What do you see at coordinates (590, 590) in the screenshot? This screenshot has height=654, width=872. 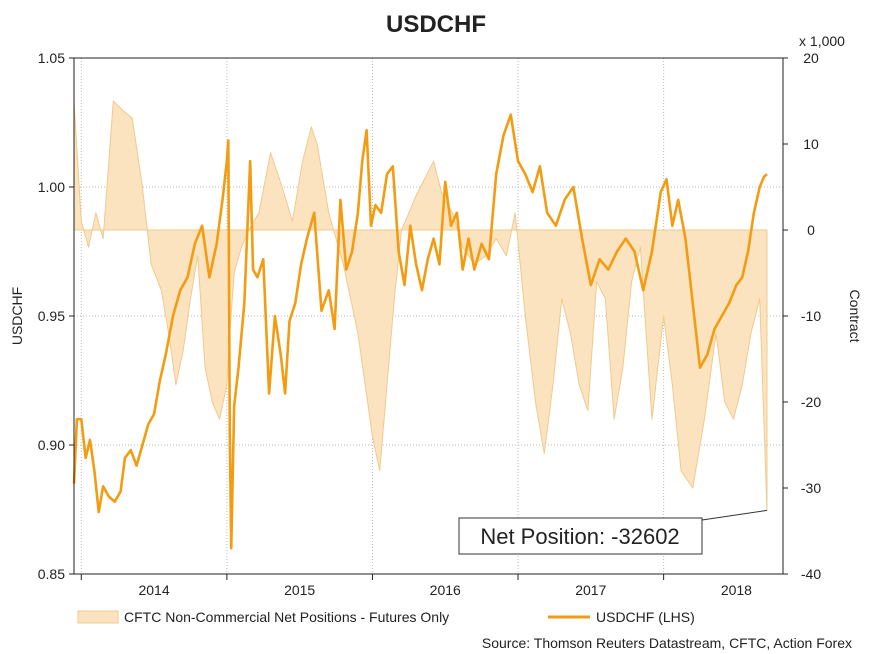 I see `x-tick-label: 2017` at bounding box center [590, 590].